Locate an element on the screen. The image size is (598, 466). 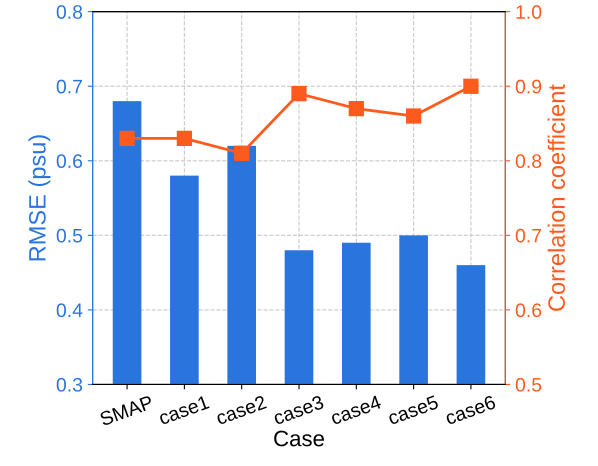
x-tick-label: case3 is located at coordinates (298, 410).